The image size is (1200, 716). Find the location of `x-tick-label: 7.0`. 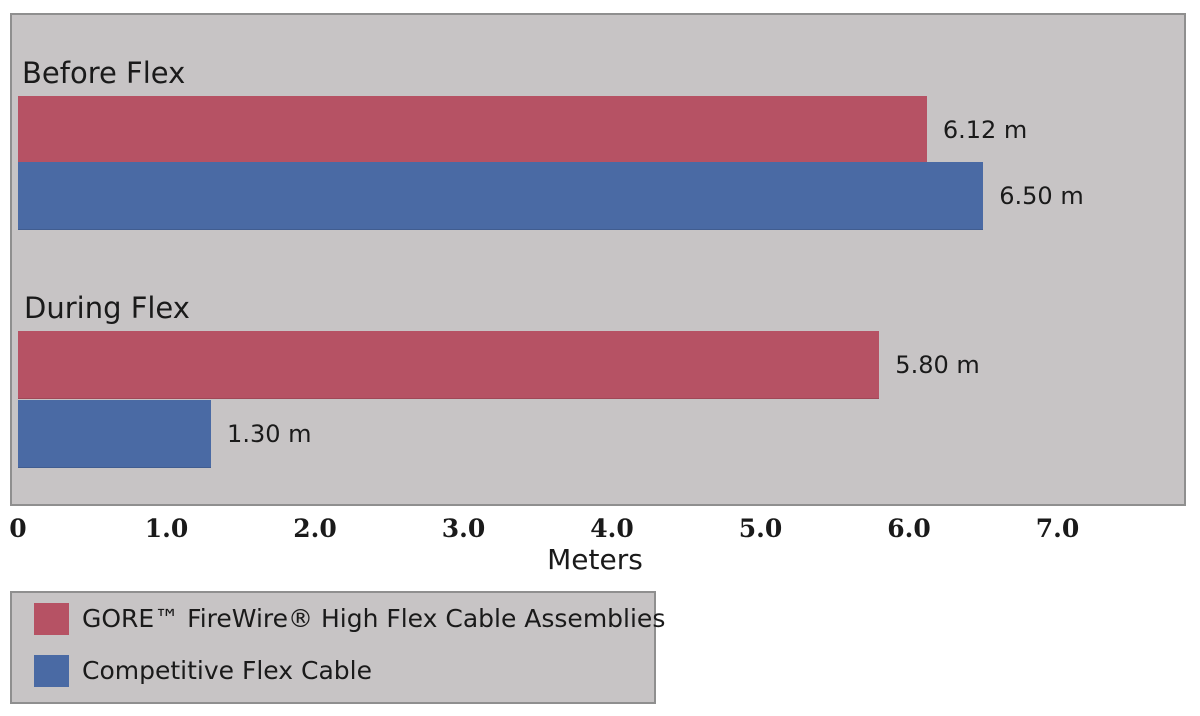

x-tick-label: 7.0 is located at coordinates (1057, 528).